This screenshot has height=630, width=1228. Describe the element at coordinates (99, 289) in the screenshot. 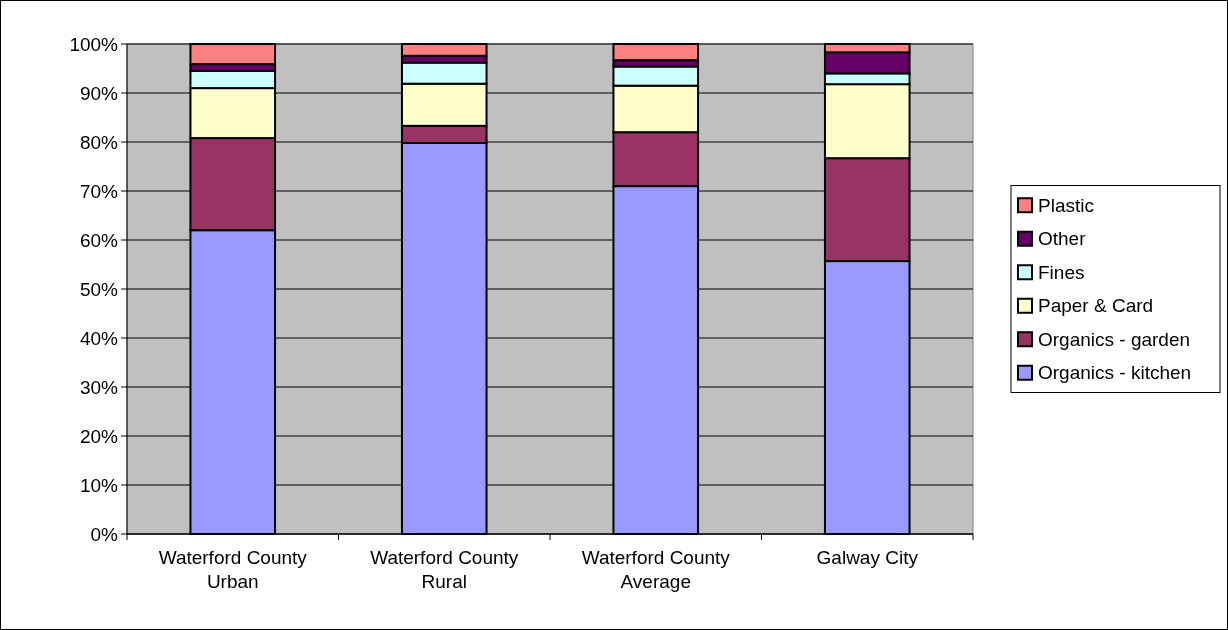

I see `y-tick-label: 50%` at that location.